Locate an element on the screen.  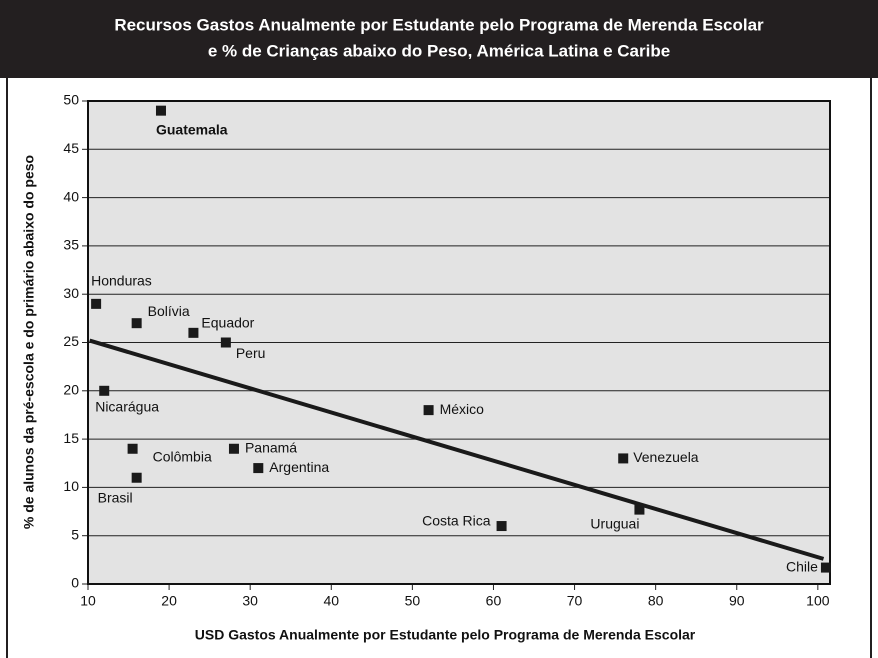
point-label: Brasil is located at coordinates (115, 497).